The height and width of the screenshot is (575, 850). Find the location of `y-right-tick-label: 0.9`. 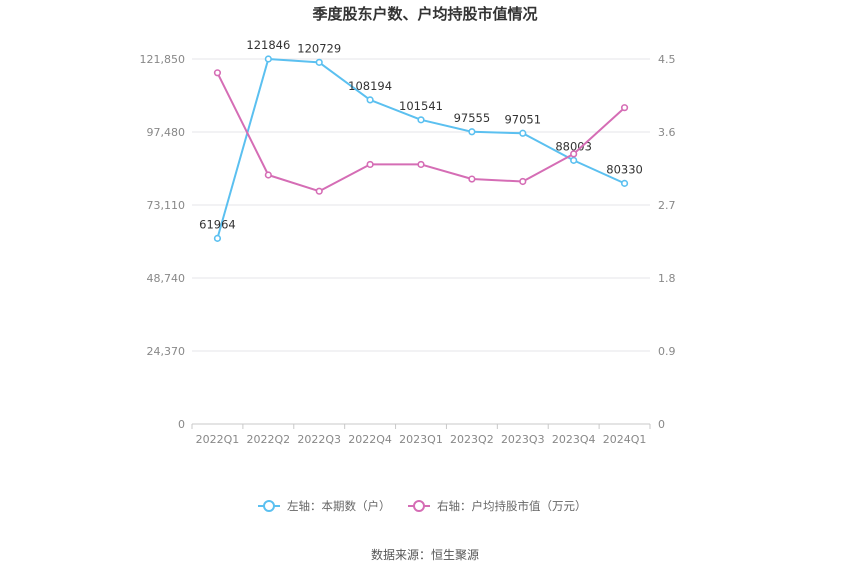

y-right-tick-label: 0.9 is located at coordinates (667, 351).